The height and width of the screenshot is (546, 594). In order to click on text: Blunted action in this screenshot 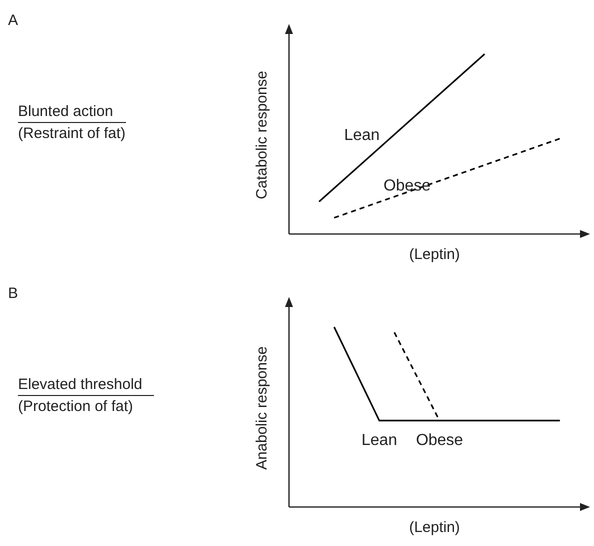, I will do `click(72, 113)`.